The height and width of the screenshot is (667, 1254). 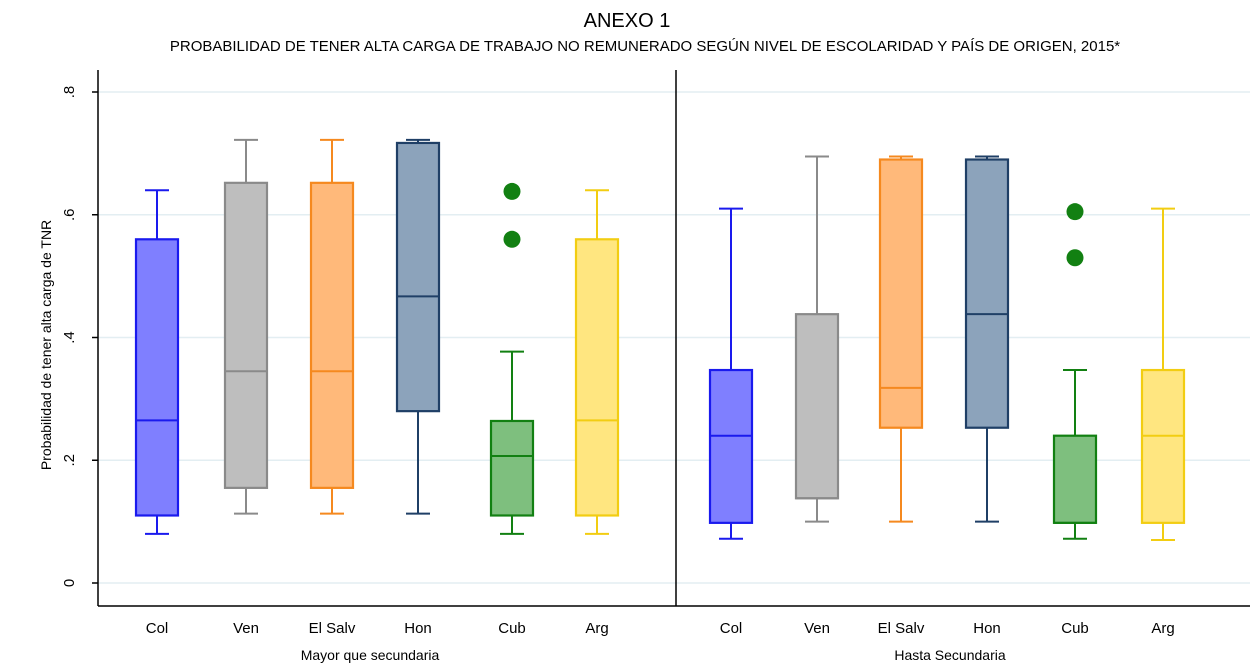 What do you see at coordinates (46, 345) in the screenshot?
I see `y-axis-title: Probabilidad de tener alta carga de TNR` at bounding box center [46, 345].